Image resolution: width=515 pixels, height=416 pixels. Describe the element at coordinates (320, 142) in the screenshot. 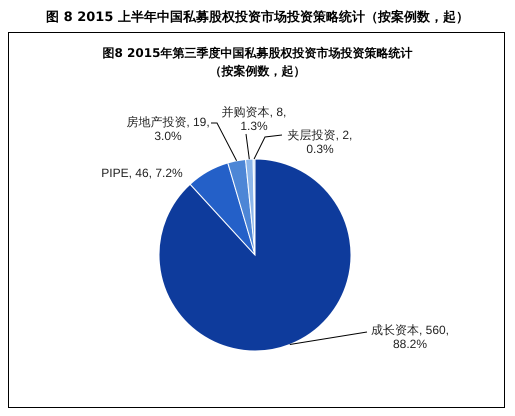

I see `slice-label: 夹层投资, 2, 0.3%` at that location.